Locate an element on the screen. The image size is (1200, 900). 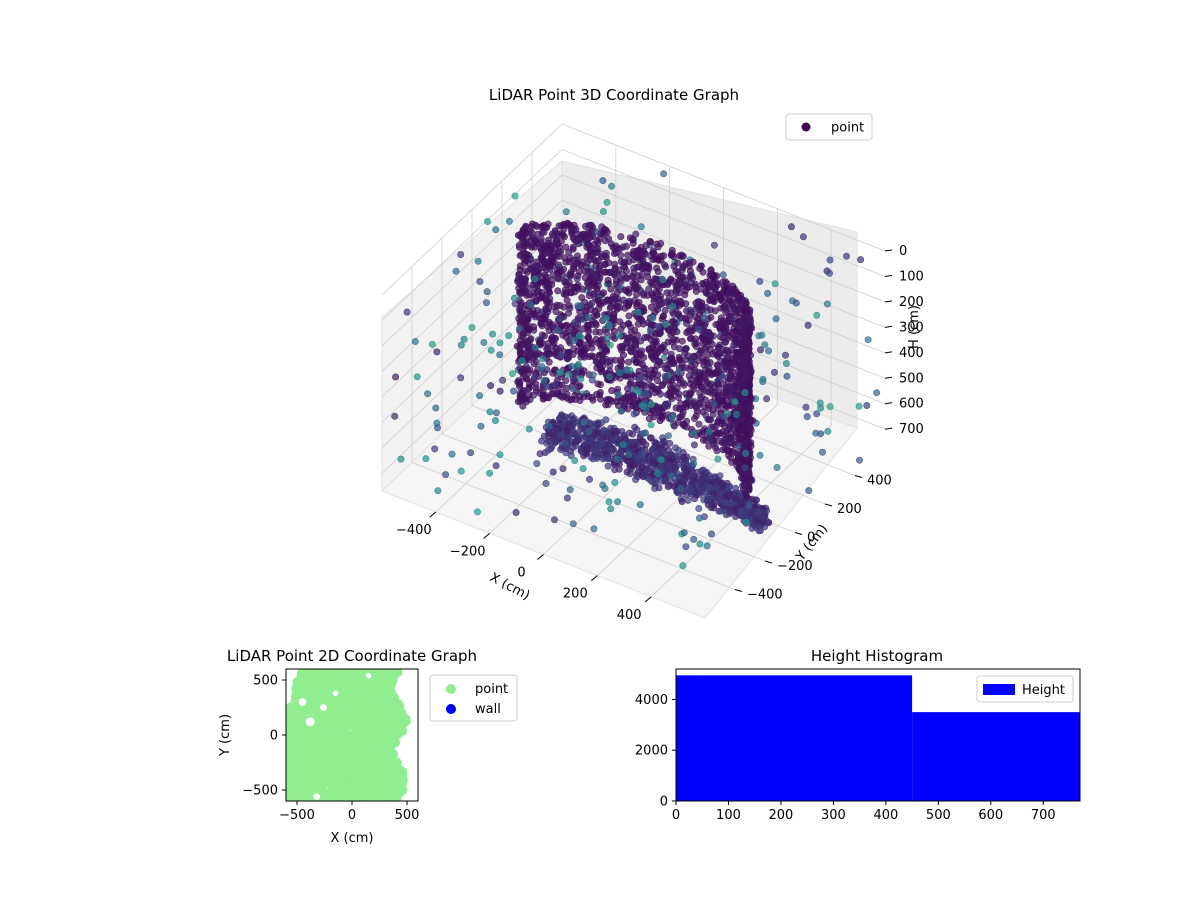
points-2d is located at coordinates (348, 735).